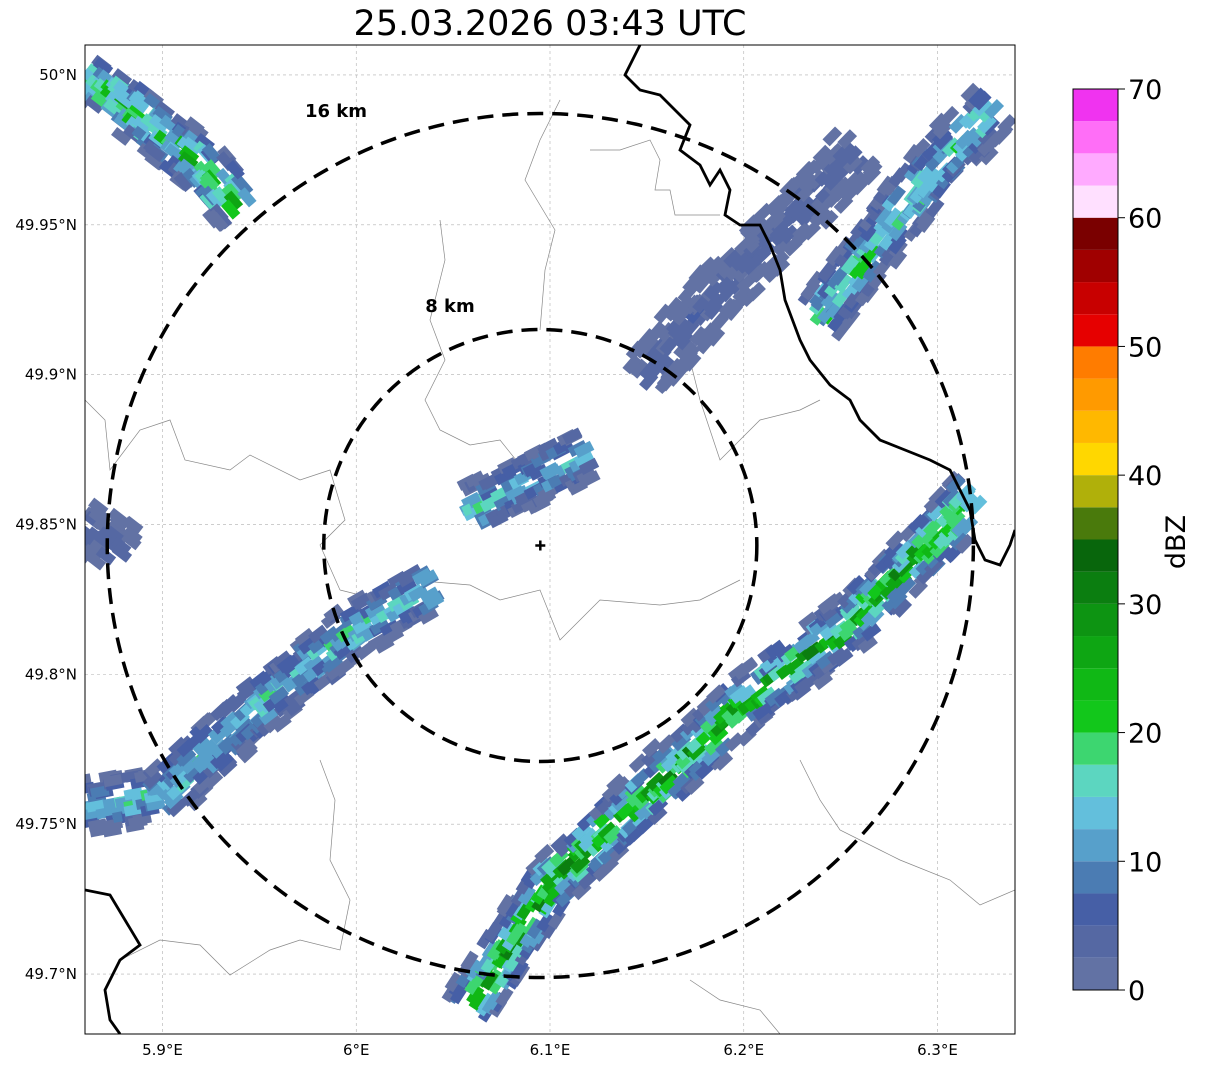 The width and height of the screenshot is (1207, 1069). What do you see at coordinates (1145, 219) in the screenshot?
I see `colorbar-tick-label: 60` at bounding box center [1145, 219].